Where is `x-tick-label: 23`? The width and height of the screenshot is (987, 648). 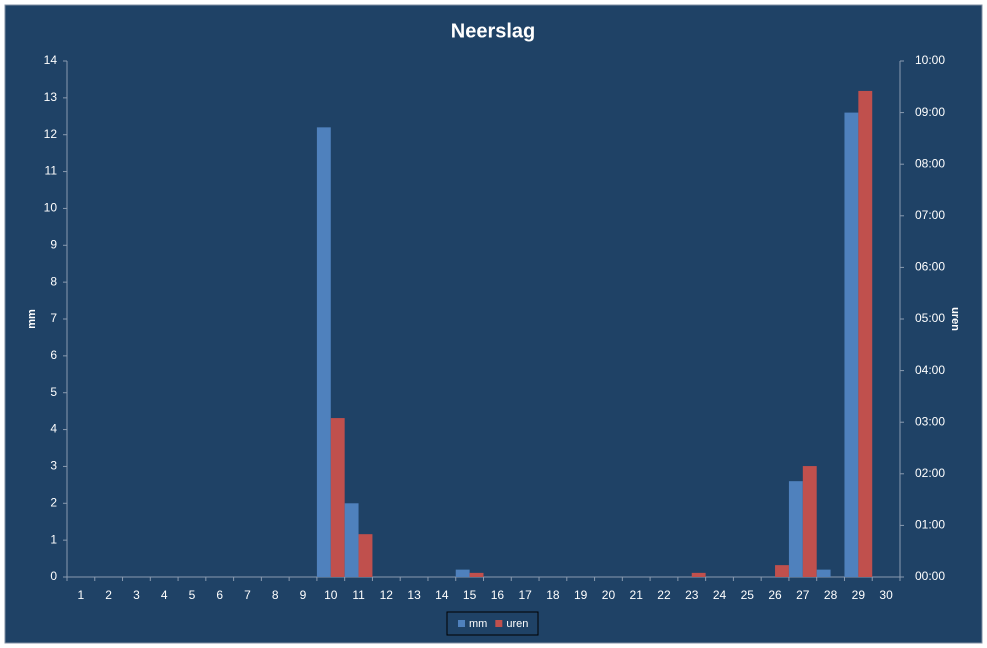
x-tick-label: 23 is located at coordinates (692, 595).